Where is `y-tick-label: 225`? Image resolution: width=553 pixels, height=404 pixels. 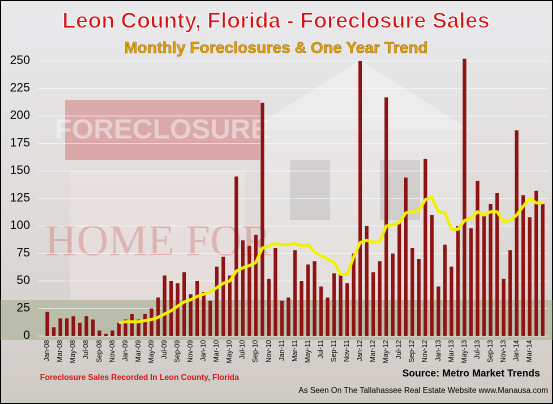
y-tick-label: 225 is located at coordinates (20, 88).